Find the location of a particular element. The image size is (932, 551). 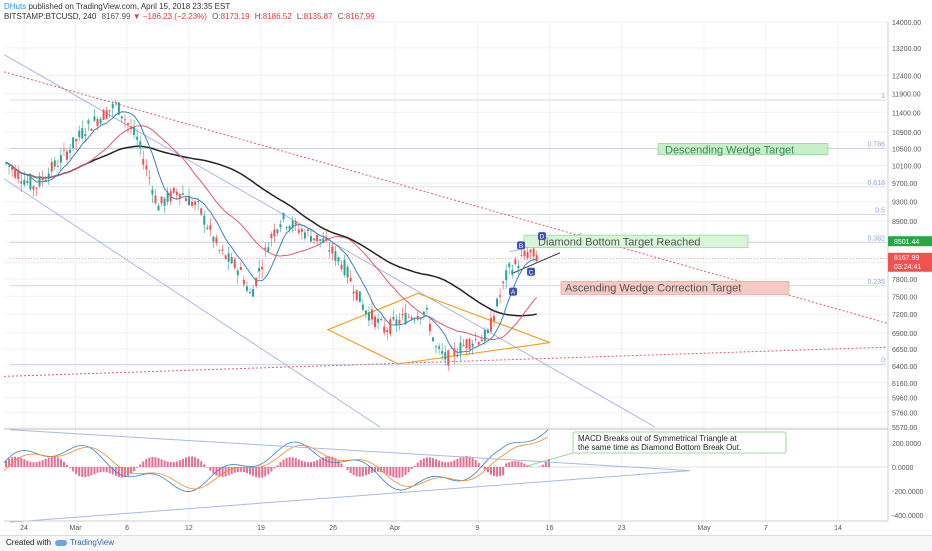

x-tick-label: 16 is located at coordinates (550, 528).